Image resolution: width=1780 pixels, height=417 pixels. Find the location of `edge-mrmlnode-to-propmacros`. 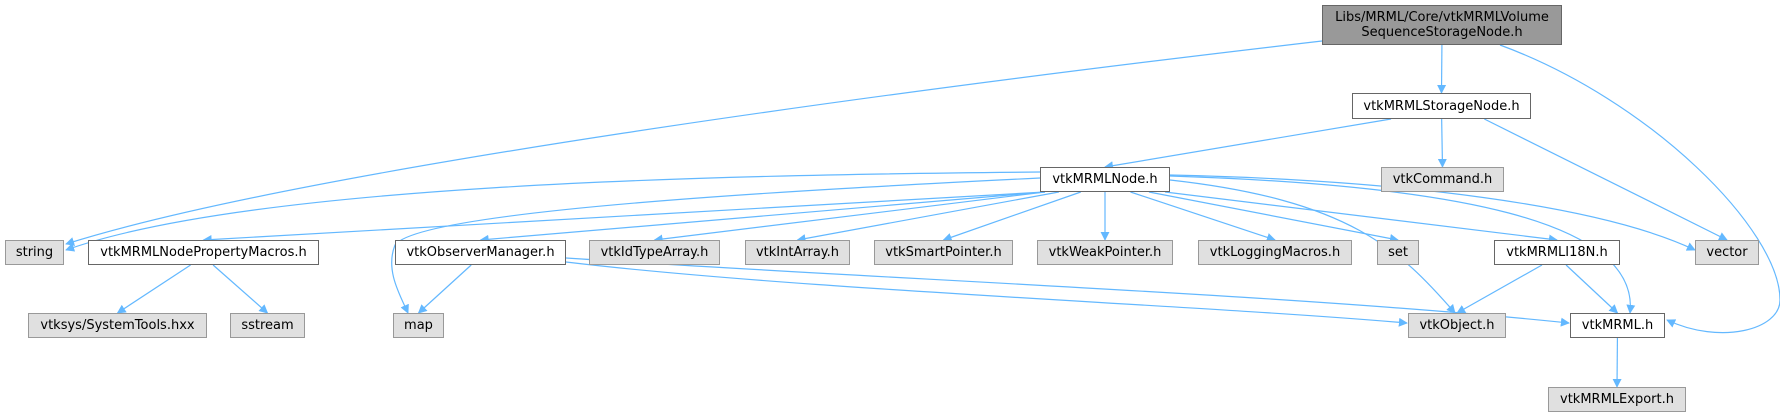

edge-mrmlnode-to-propmacros is located at coordinates (624, 218).